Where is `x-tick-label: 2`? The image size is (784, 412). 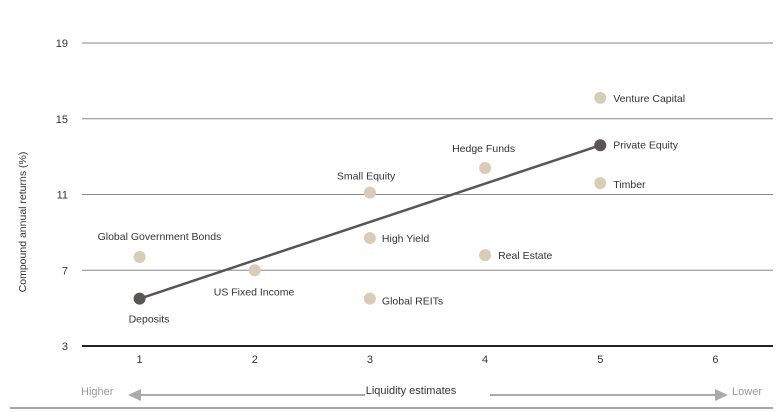 x-tick-label: 2 is located at coordinates (255, 360).